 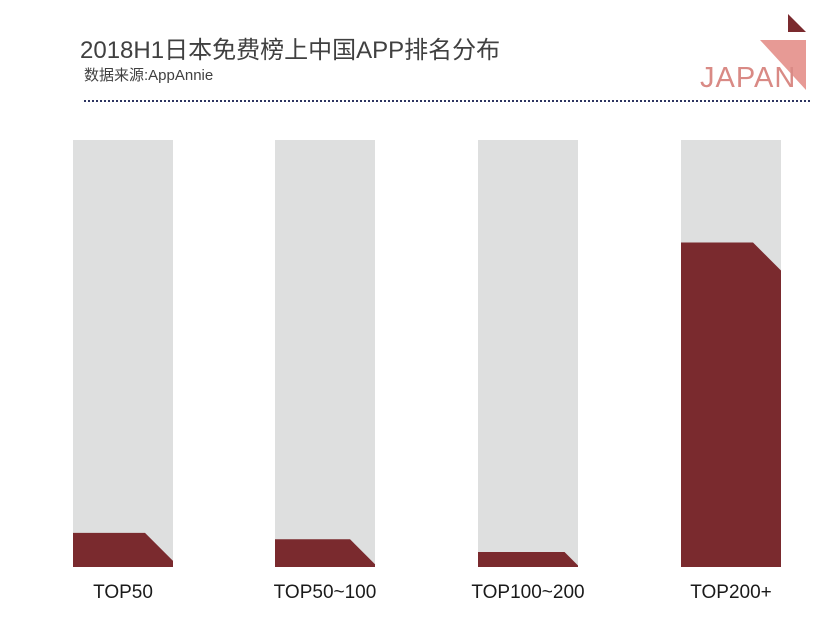 What do you see at coordinates (447, 101) in the screenshot?
I see `divider` at bounding box center [447, 101].